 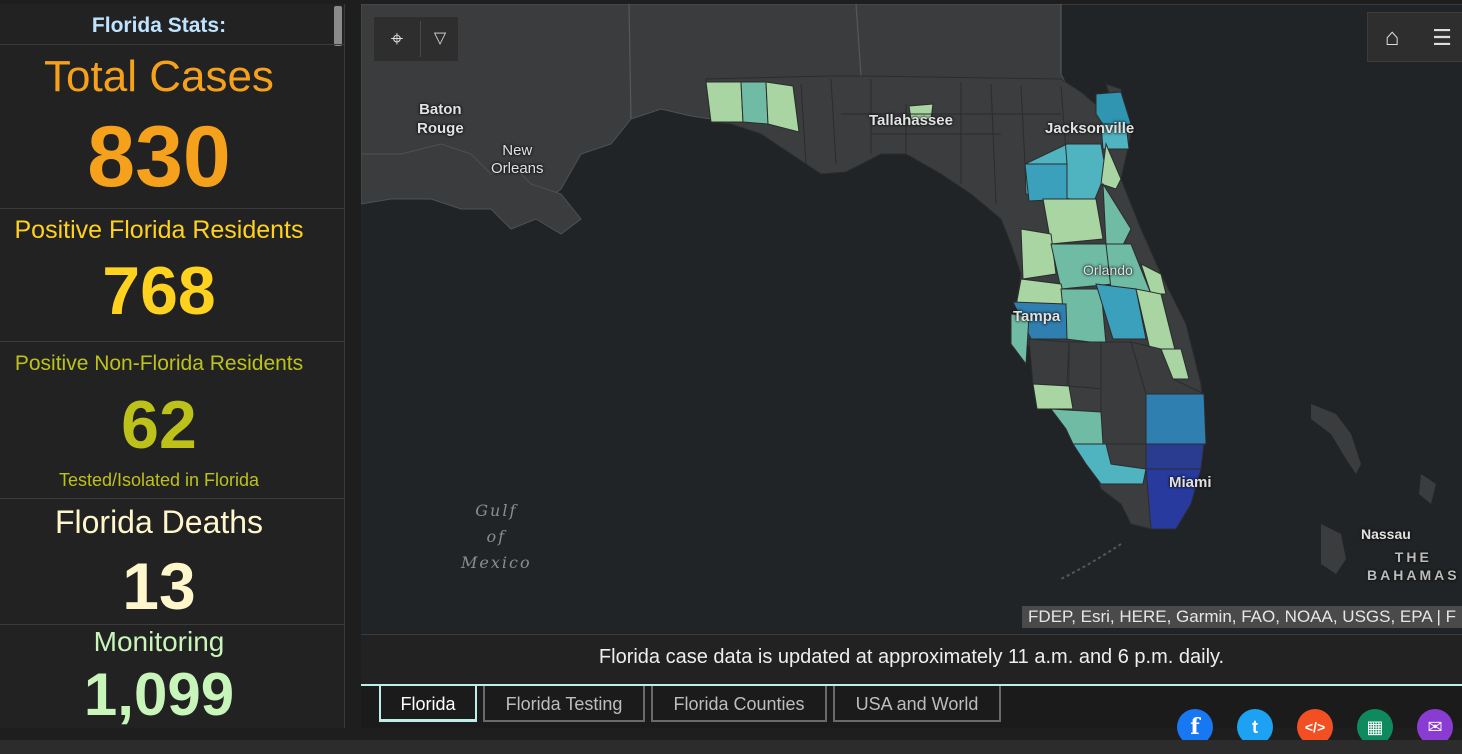 What do you see at coordinates (159, 586) in the screenshot?
I see `deaths-value: 13` at bounding box center [159, 586].